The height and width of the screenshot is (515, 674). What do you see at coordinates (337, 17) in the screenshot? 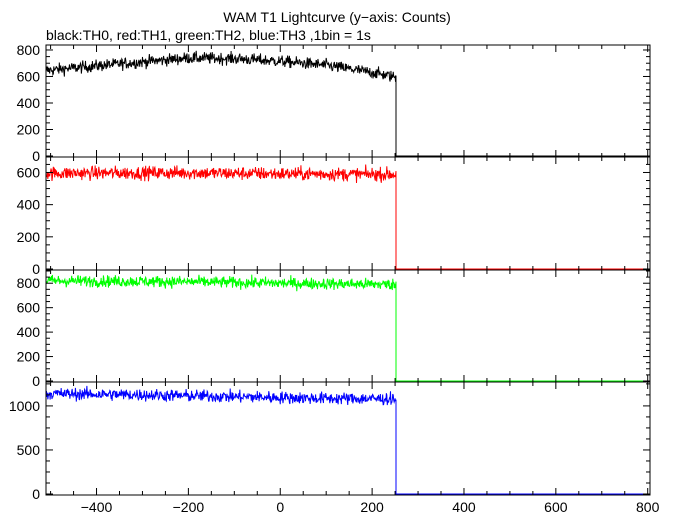
I see `chart-title: WAM T1 Lightcurve (y−axis: Counts)` at bounding box center [337, 17].